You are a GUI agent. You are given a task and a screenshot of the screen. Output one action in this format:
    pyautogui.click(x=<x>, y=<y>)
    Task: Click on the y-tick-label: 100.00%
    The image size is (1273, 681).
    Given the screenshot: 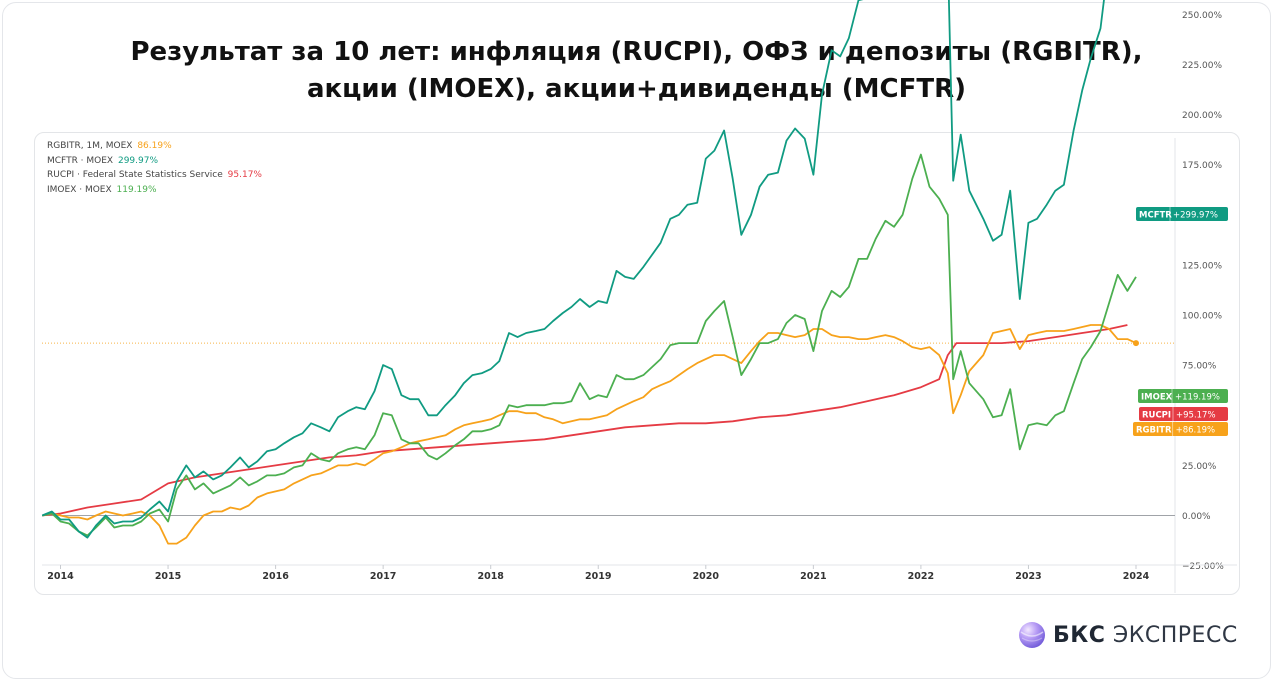 What is the action you would take?
    pyautogui.click(x=1202, y=317)
    